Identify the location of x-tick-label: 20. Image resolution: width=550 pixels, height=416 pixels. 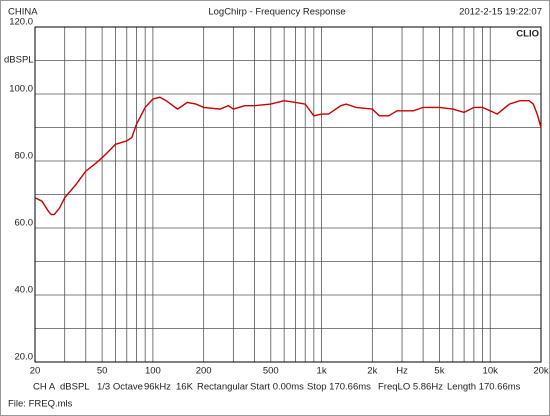
(35, 371).